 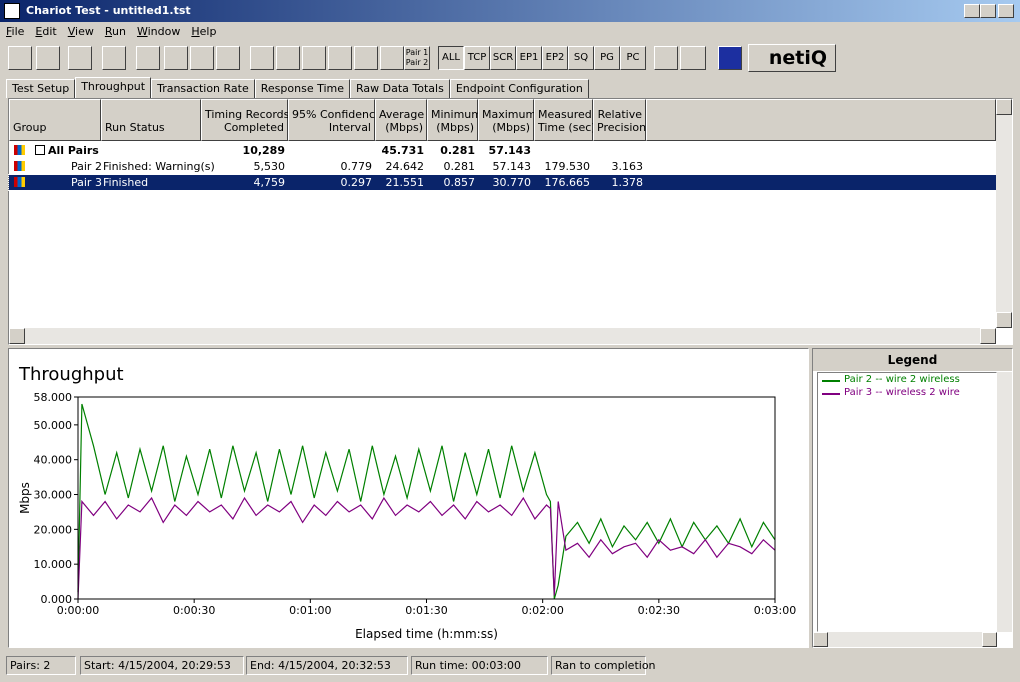 What do you see at coordinates (356, 166) in the screenshot?
I see `table-cell: 0.779` at bounding box center [356, 166].